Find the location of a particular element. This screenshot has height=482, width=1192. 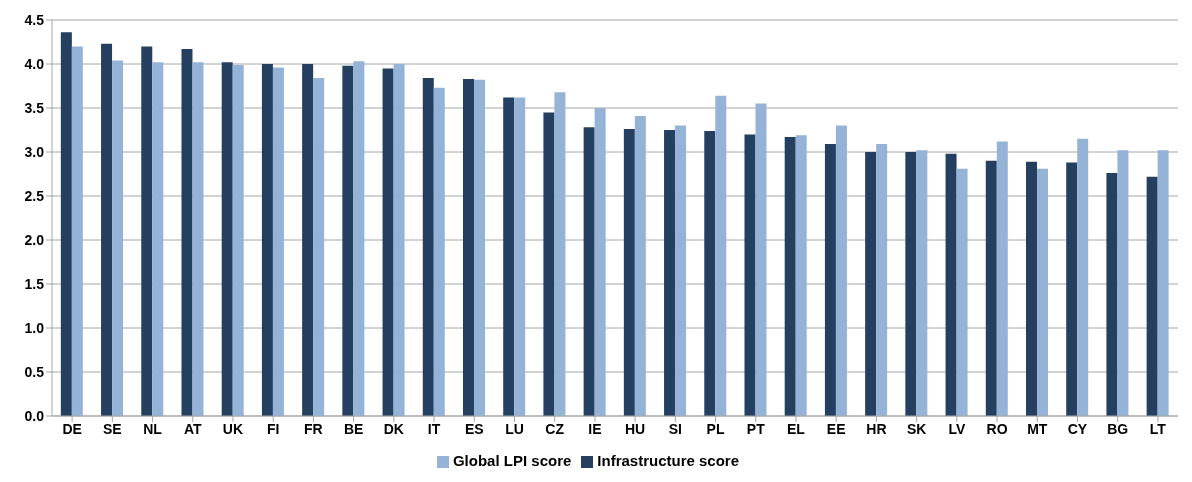

x-tick-label: HU is located at coordinates (635, 428).